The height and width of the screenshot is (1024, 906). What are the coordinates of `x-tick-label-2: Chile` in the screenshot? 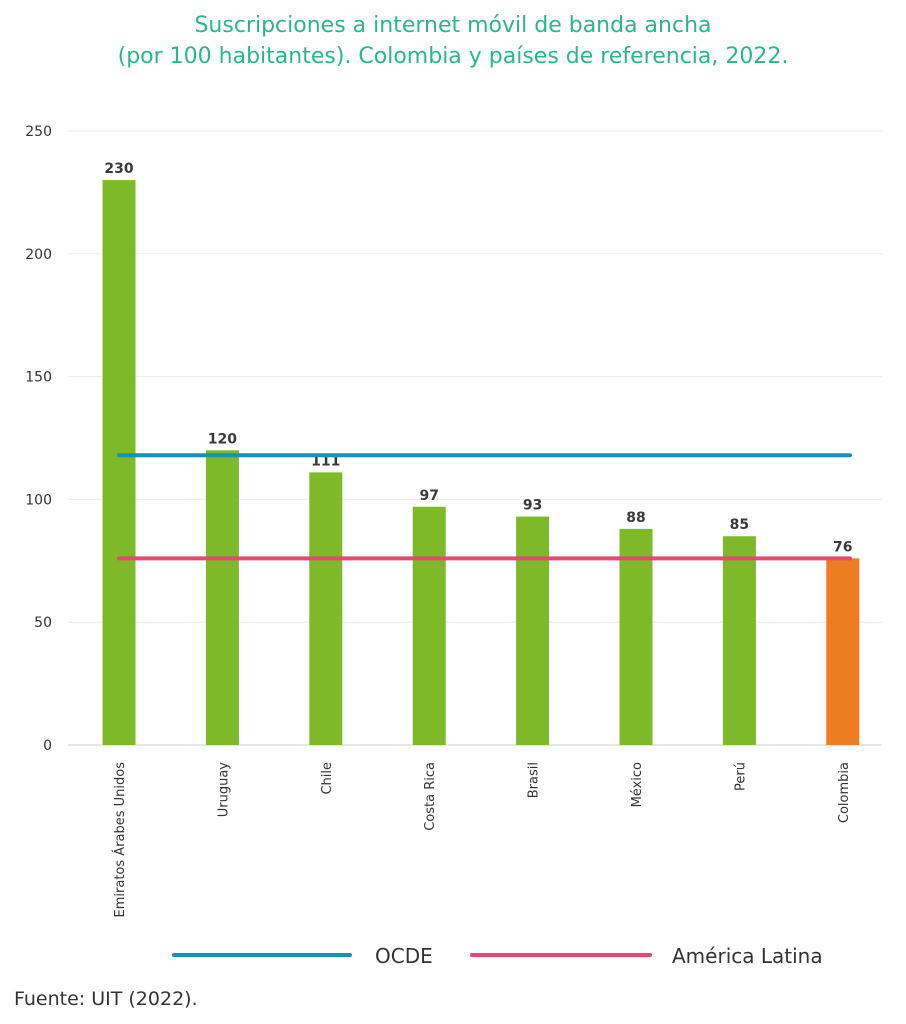 It's located at (327, 778).